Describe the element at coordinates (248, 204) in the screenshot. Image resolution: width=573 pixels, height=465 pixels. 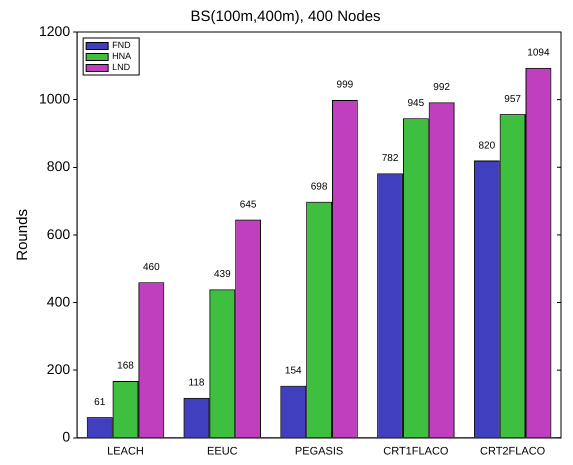
I see `data-label: 645` at that location.